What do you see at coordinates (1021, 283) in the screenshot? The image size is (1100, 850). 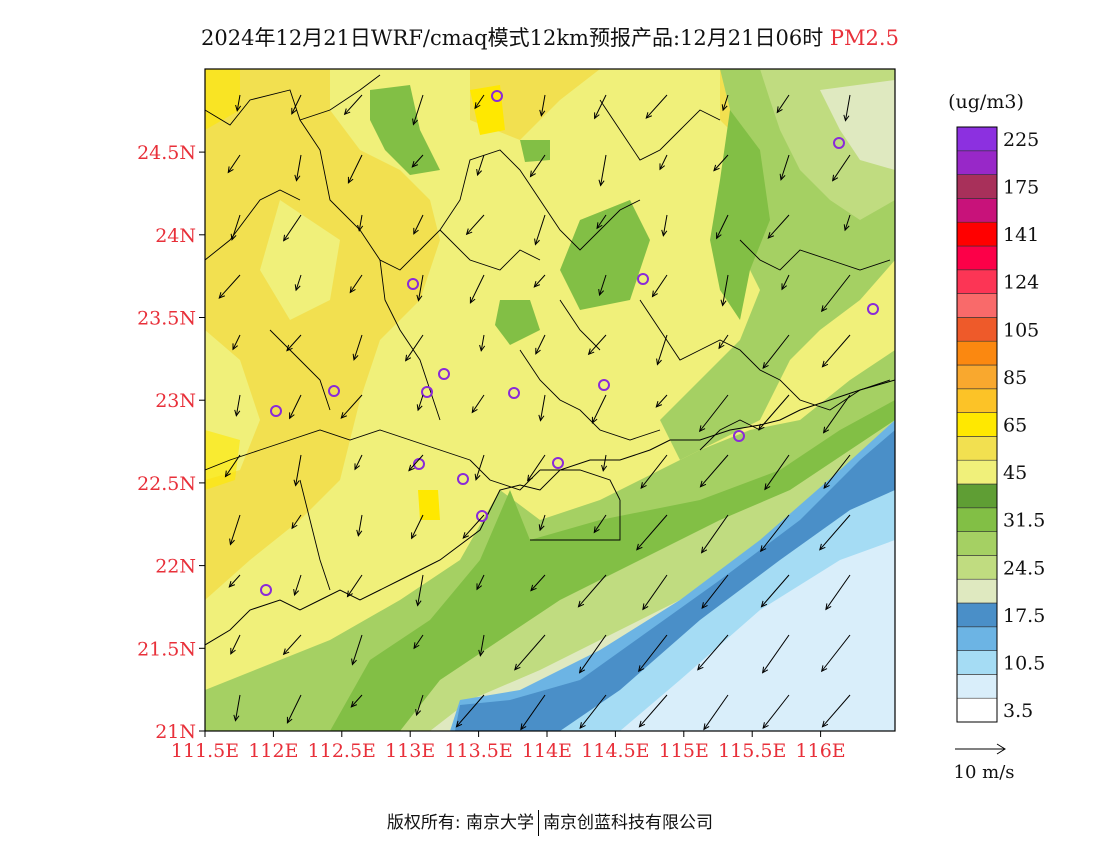 I see `legend-label: 124` at bounding box center [1021, 283].